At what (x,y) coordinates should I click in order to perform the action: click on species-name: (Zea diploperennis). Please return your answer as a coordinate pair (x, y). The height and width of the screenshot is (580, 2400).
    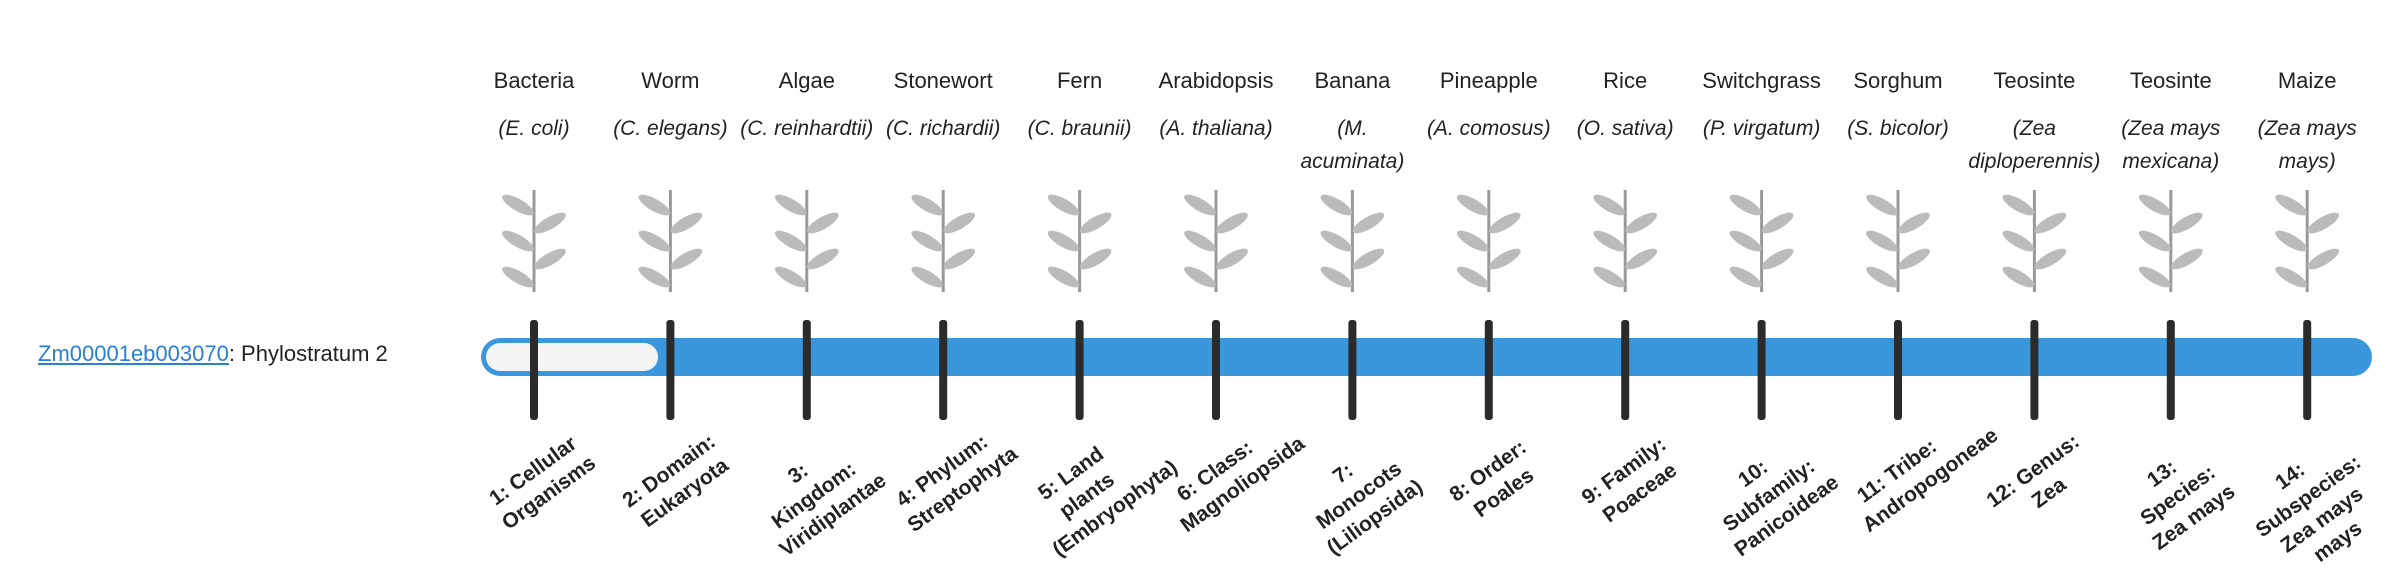
    Looking at the image, I should click on (2034, 145).